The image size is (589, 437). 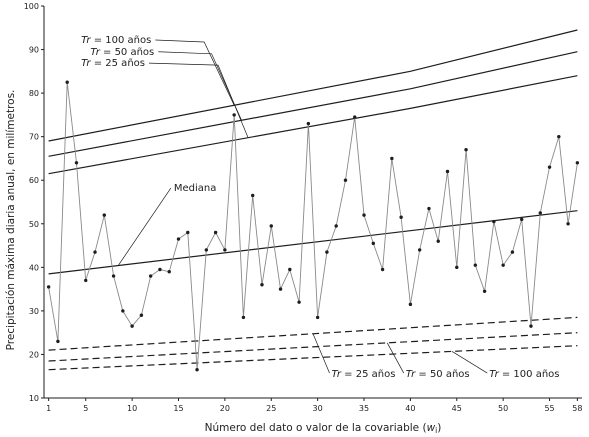 What do you see at coordinates (34, 202) in the screenshot?
I see `y-axis-ticks: 10 20 30 40 50 60 70 80 90 100` at bounding box center [34, 202].